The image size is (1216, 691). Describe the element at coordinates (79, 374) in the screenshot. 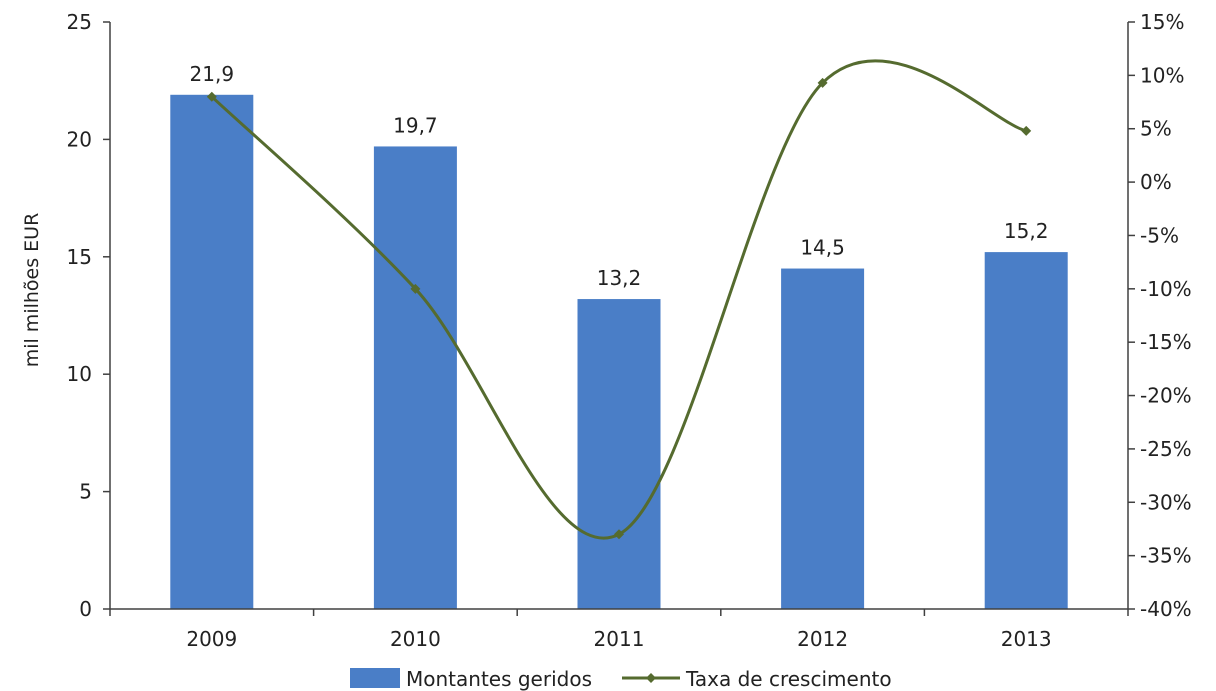

I see `left-tick-label: 10` at that location.